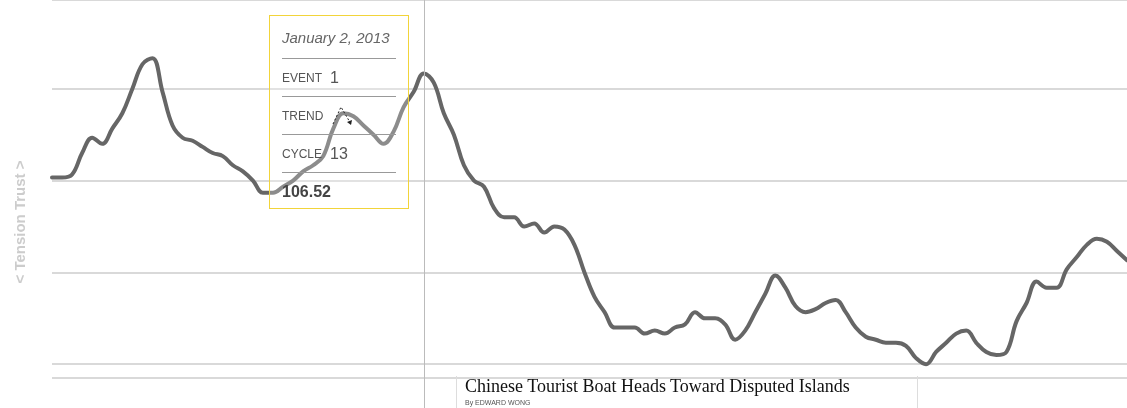  Describe the element at coordinates (336, 37) in the screenshot. I see `text: January 2, 2013` at that location.